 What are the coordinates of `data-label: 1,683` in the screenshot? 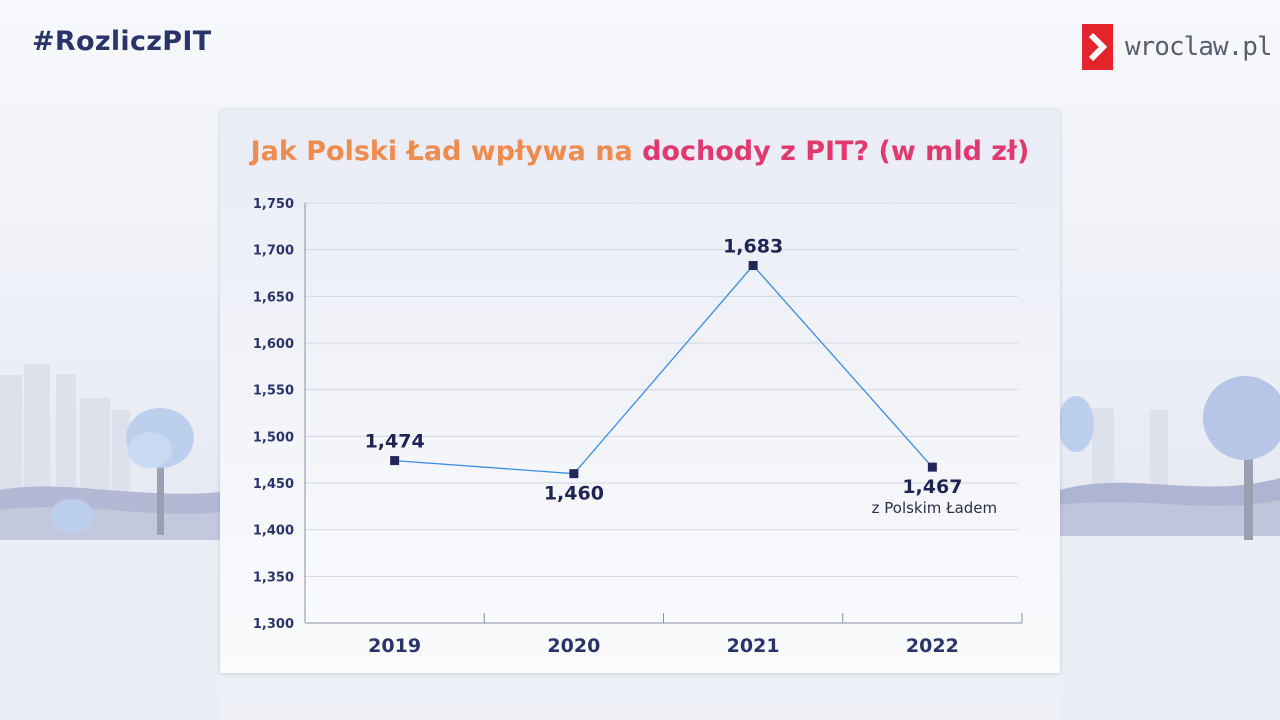 It's located at (753, 247).